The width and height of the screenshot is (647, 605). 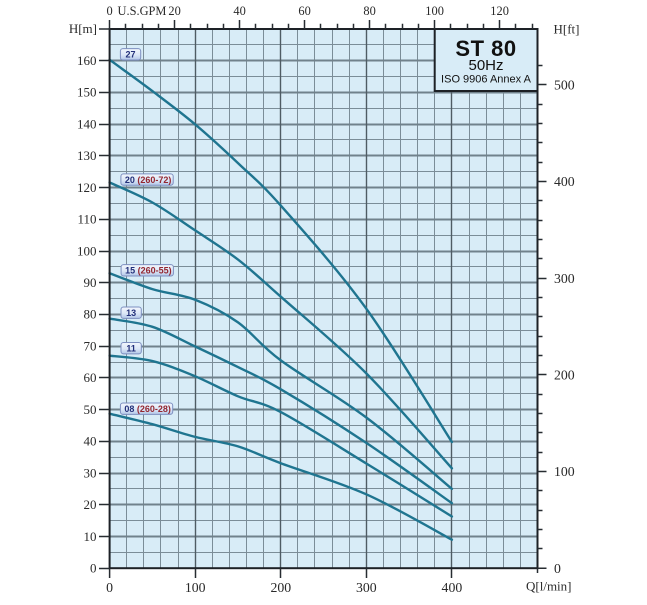 What do you see at coordinates (87, 123) in the screenshot?
I see `svg-text: 140` at bounding box center [87, 123].